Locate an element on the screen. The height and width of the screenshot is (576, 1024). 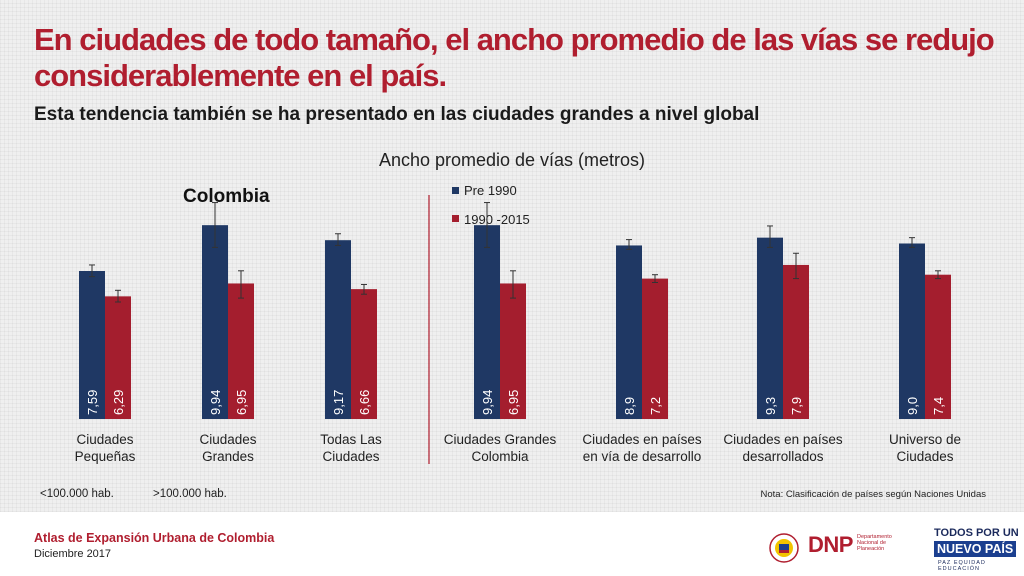
data-label-pre-0-1: 9,94 is located at coordinates (215, 402).